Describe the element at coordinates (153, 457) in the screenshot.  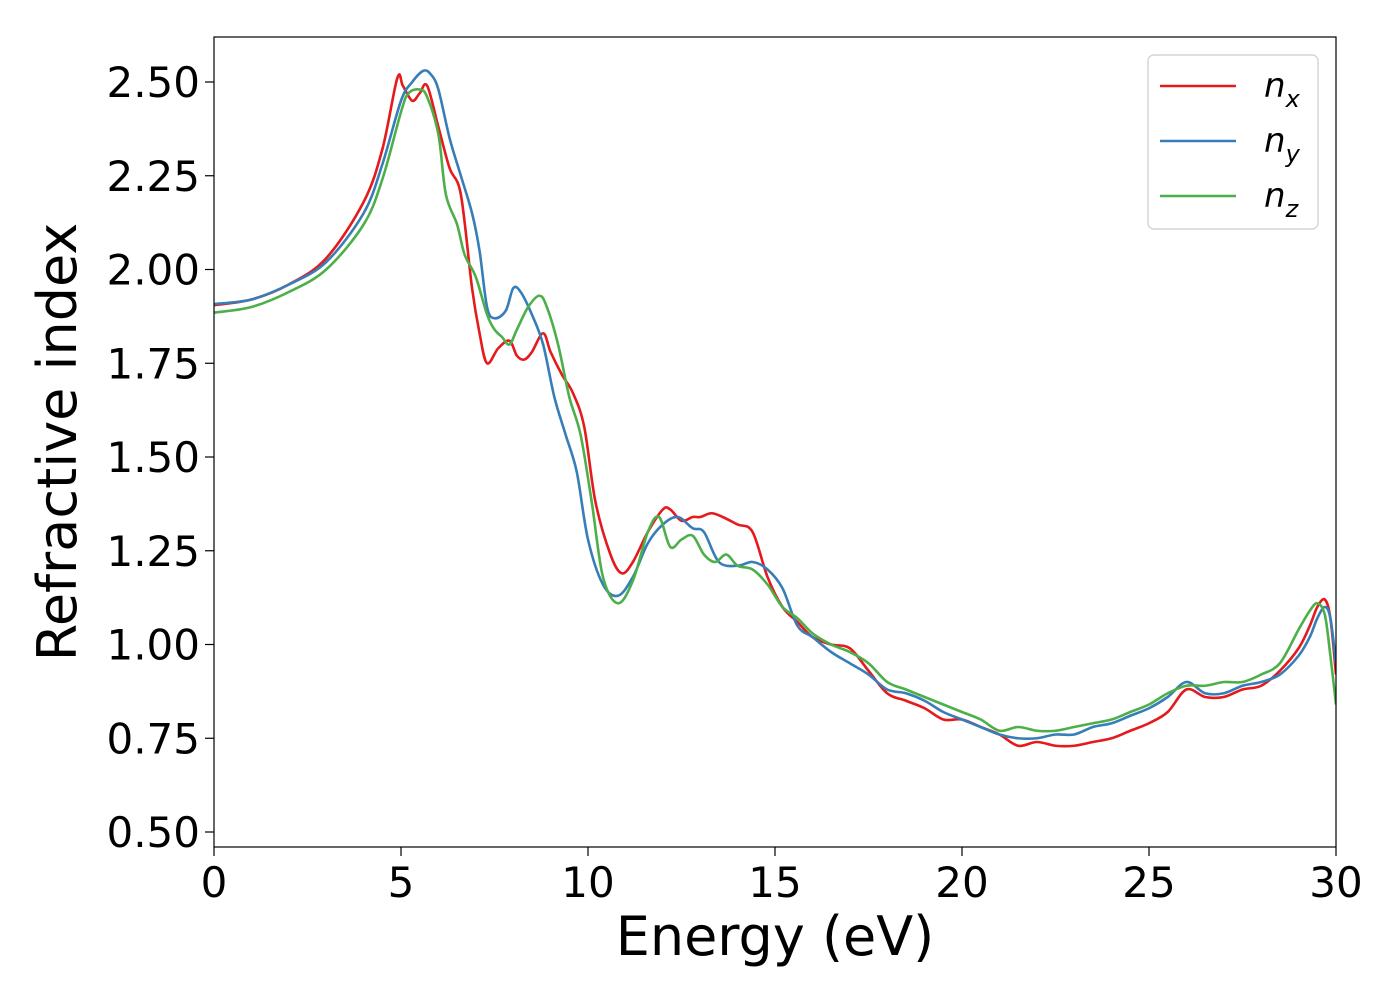
I see `y-tick-label: 1.50` at that location.